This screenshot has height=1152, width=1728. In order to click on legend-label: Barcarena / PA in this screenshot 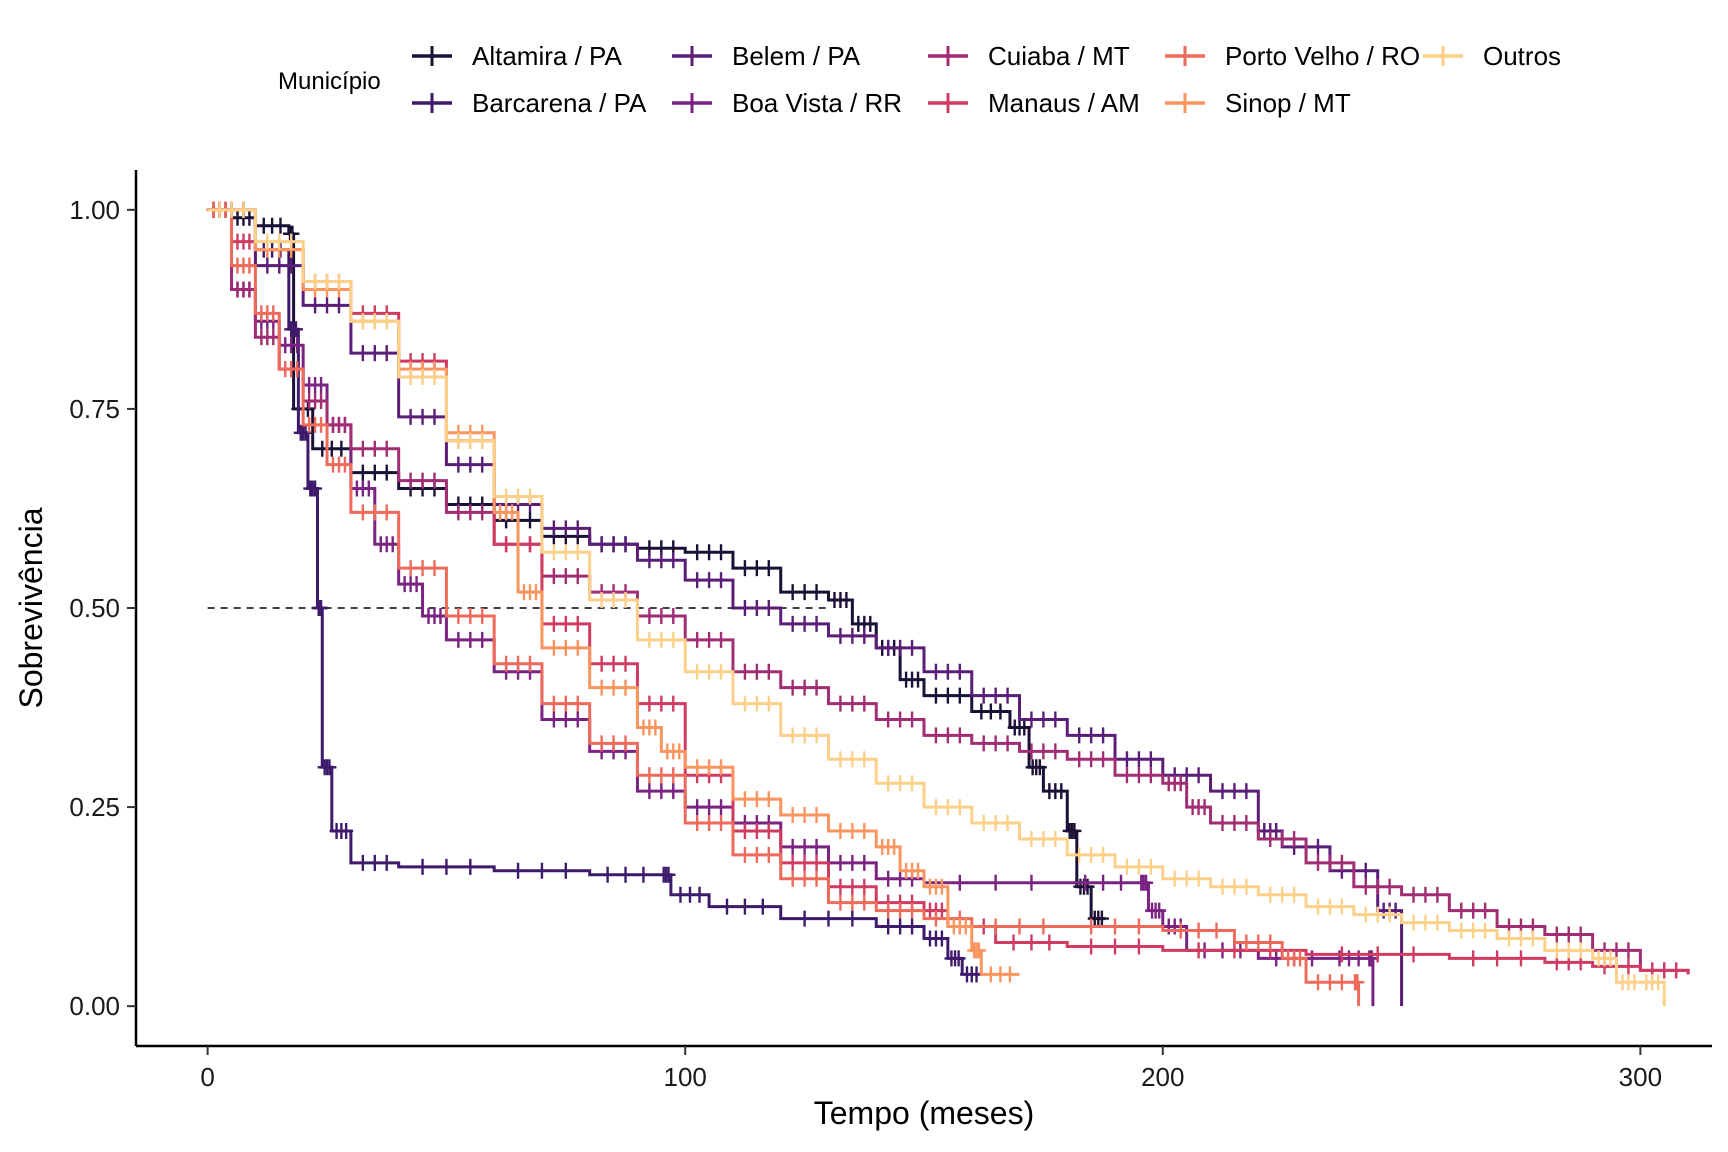, I will do `click(559, 103)`.